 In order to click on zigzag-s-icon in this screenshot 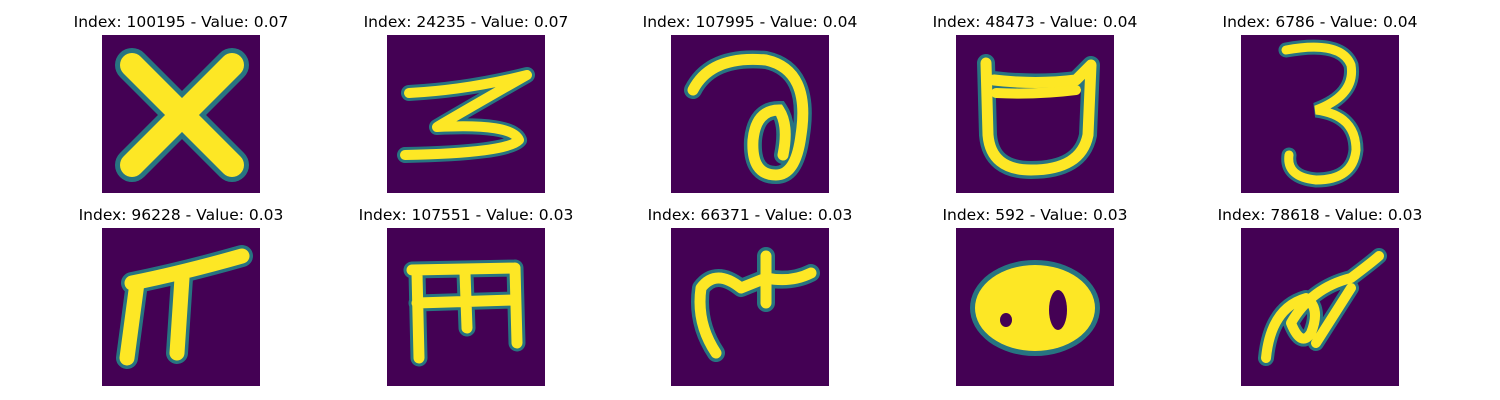, I will do `click(466, 114)`.